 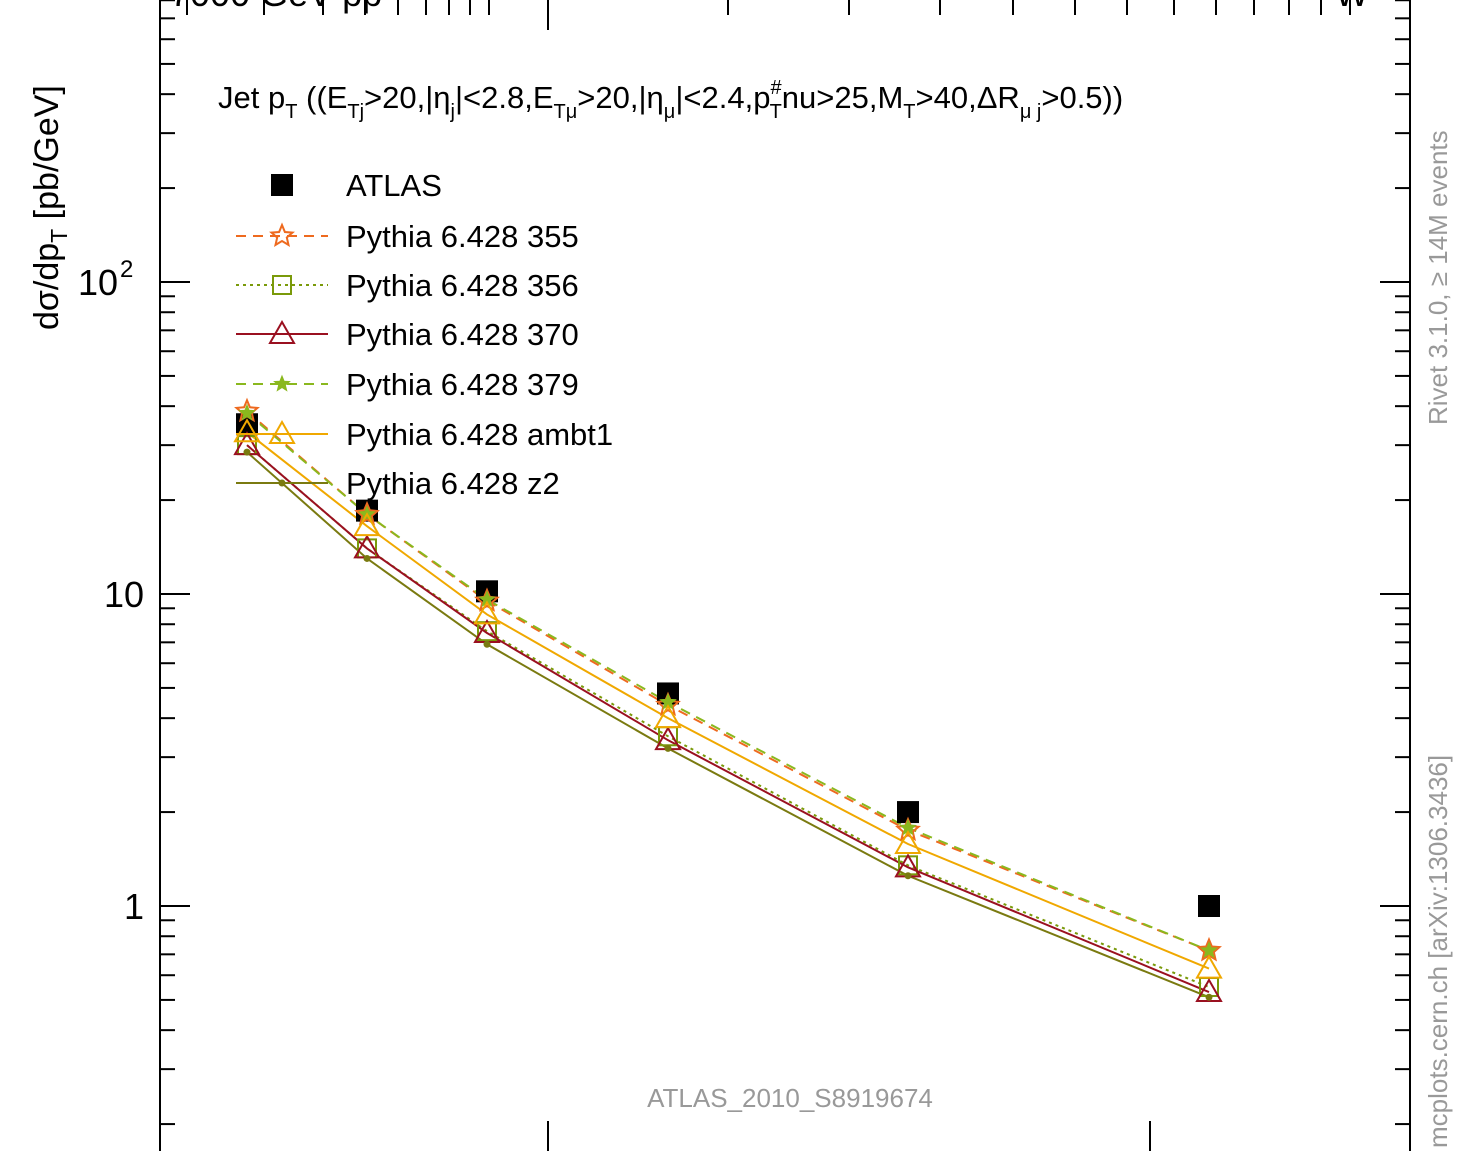 What do you see at coordinates (59, 236) in the screenshot?
I see `y-label-sub: T` at bounding box center [59, 236].